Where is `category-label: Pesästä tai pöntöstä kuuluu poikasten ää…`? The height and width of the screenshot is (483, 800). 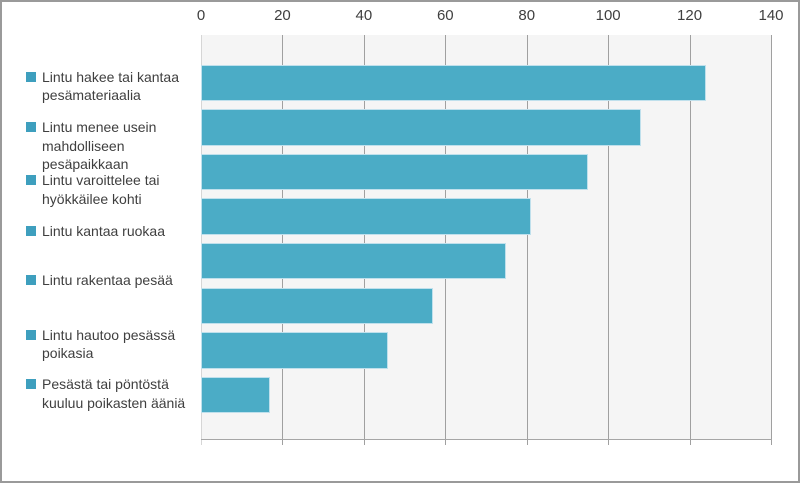 category-label: Pesästä tai pöntöstä kuuluu poikasten ää… is located at coordinates (105, 393).